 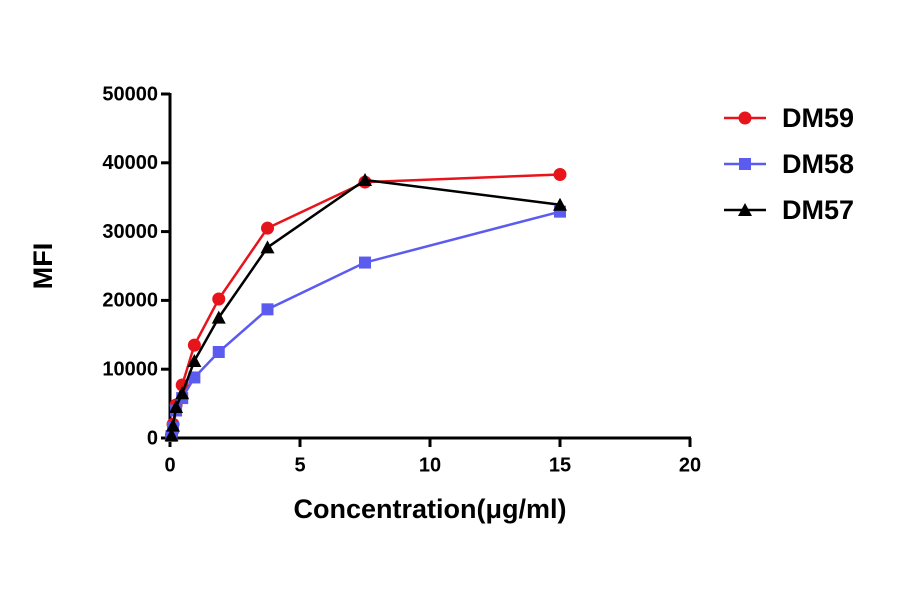 I want to click on y-tick-label: 0, so click(x=152, y=438).